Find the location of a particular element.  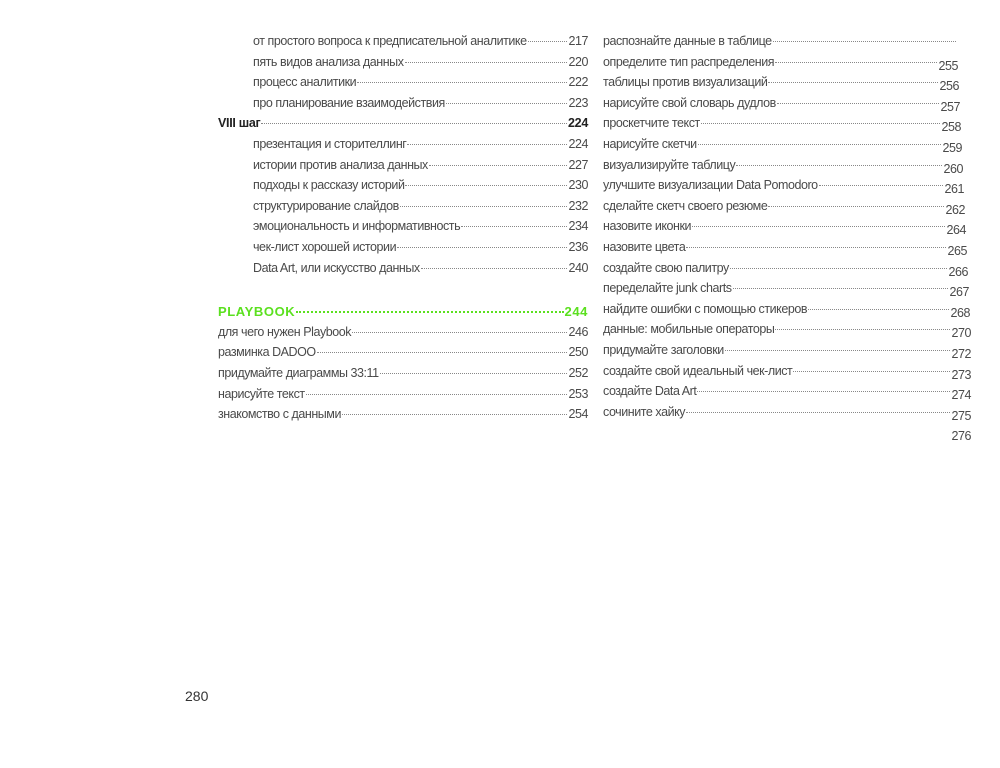

toc-entry-page: 254 is located at coordinates (578, 414).